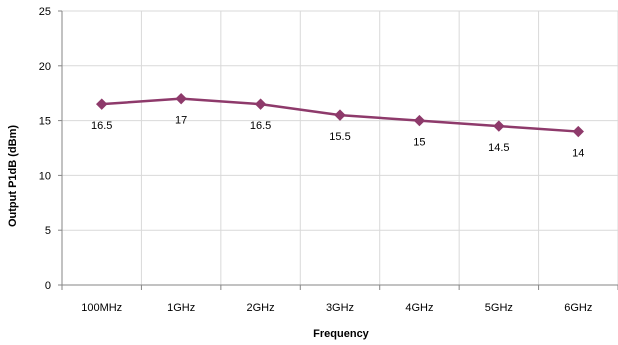  I want to click on x-axis-title: Frequency, so click(341, 334).